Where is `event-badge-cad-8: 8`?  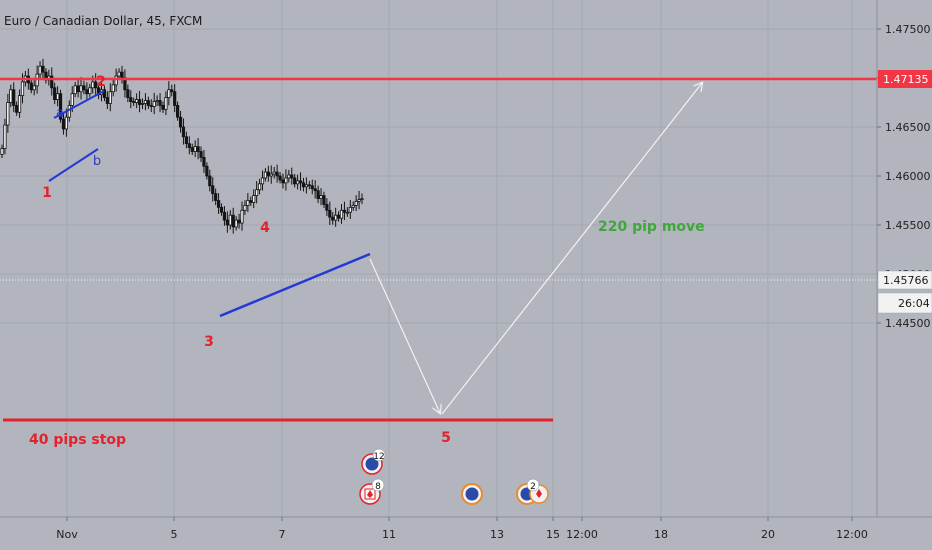 event-badge-cad-8: 8 is located at coordinates (372, 491).